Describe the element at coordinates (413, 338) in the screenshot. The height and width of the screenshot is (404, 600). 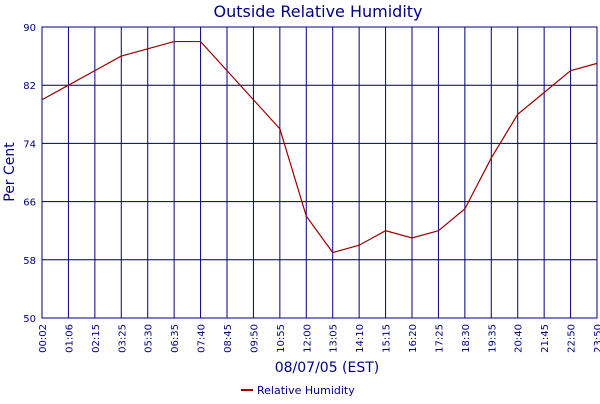
I see `x-tick-label: 16:20` at that location.